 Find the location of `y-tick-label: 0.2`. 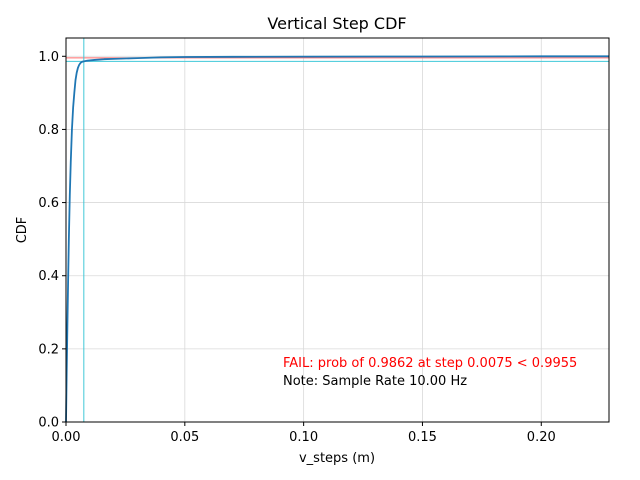

y-tick-label: 0.2 is located at coordinates (48, 349).